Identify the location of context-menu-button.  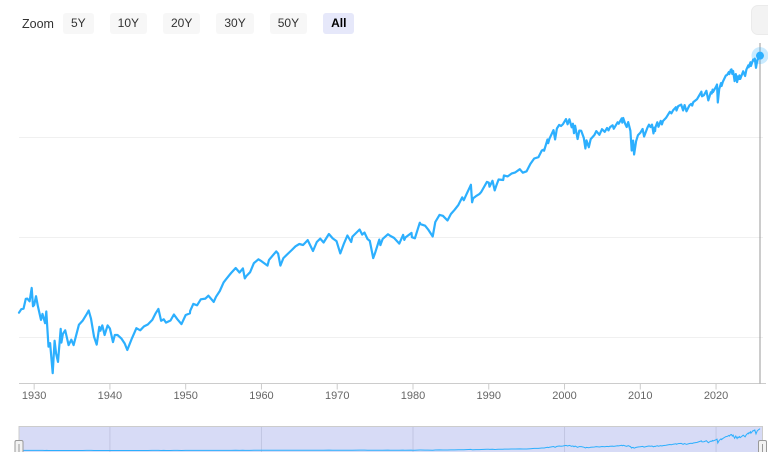
(759, 20).